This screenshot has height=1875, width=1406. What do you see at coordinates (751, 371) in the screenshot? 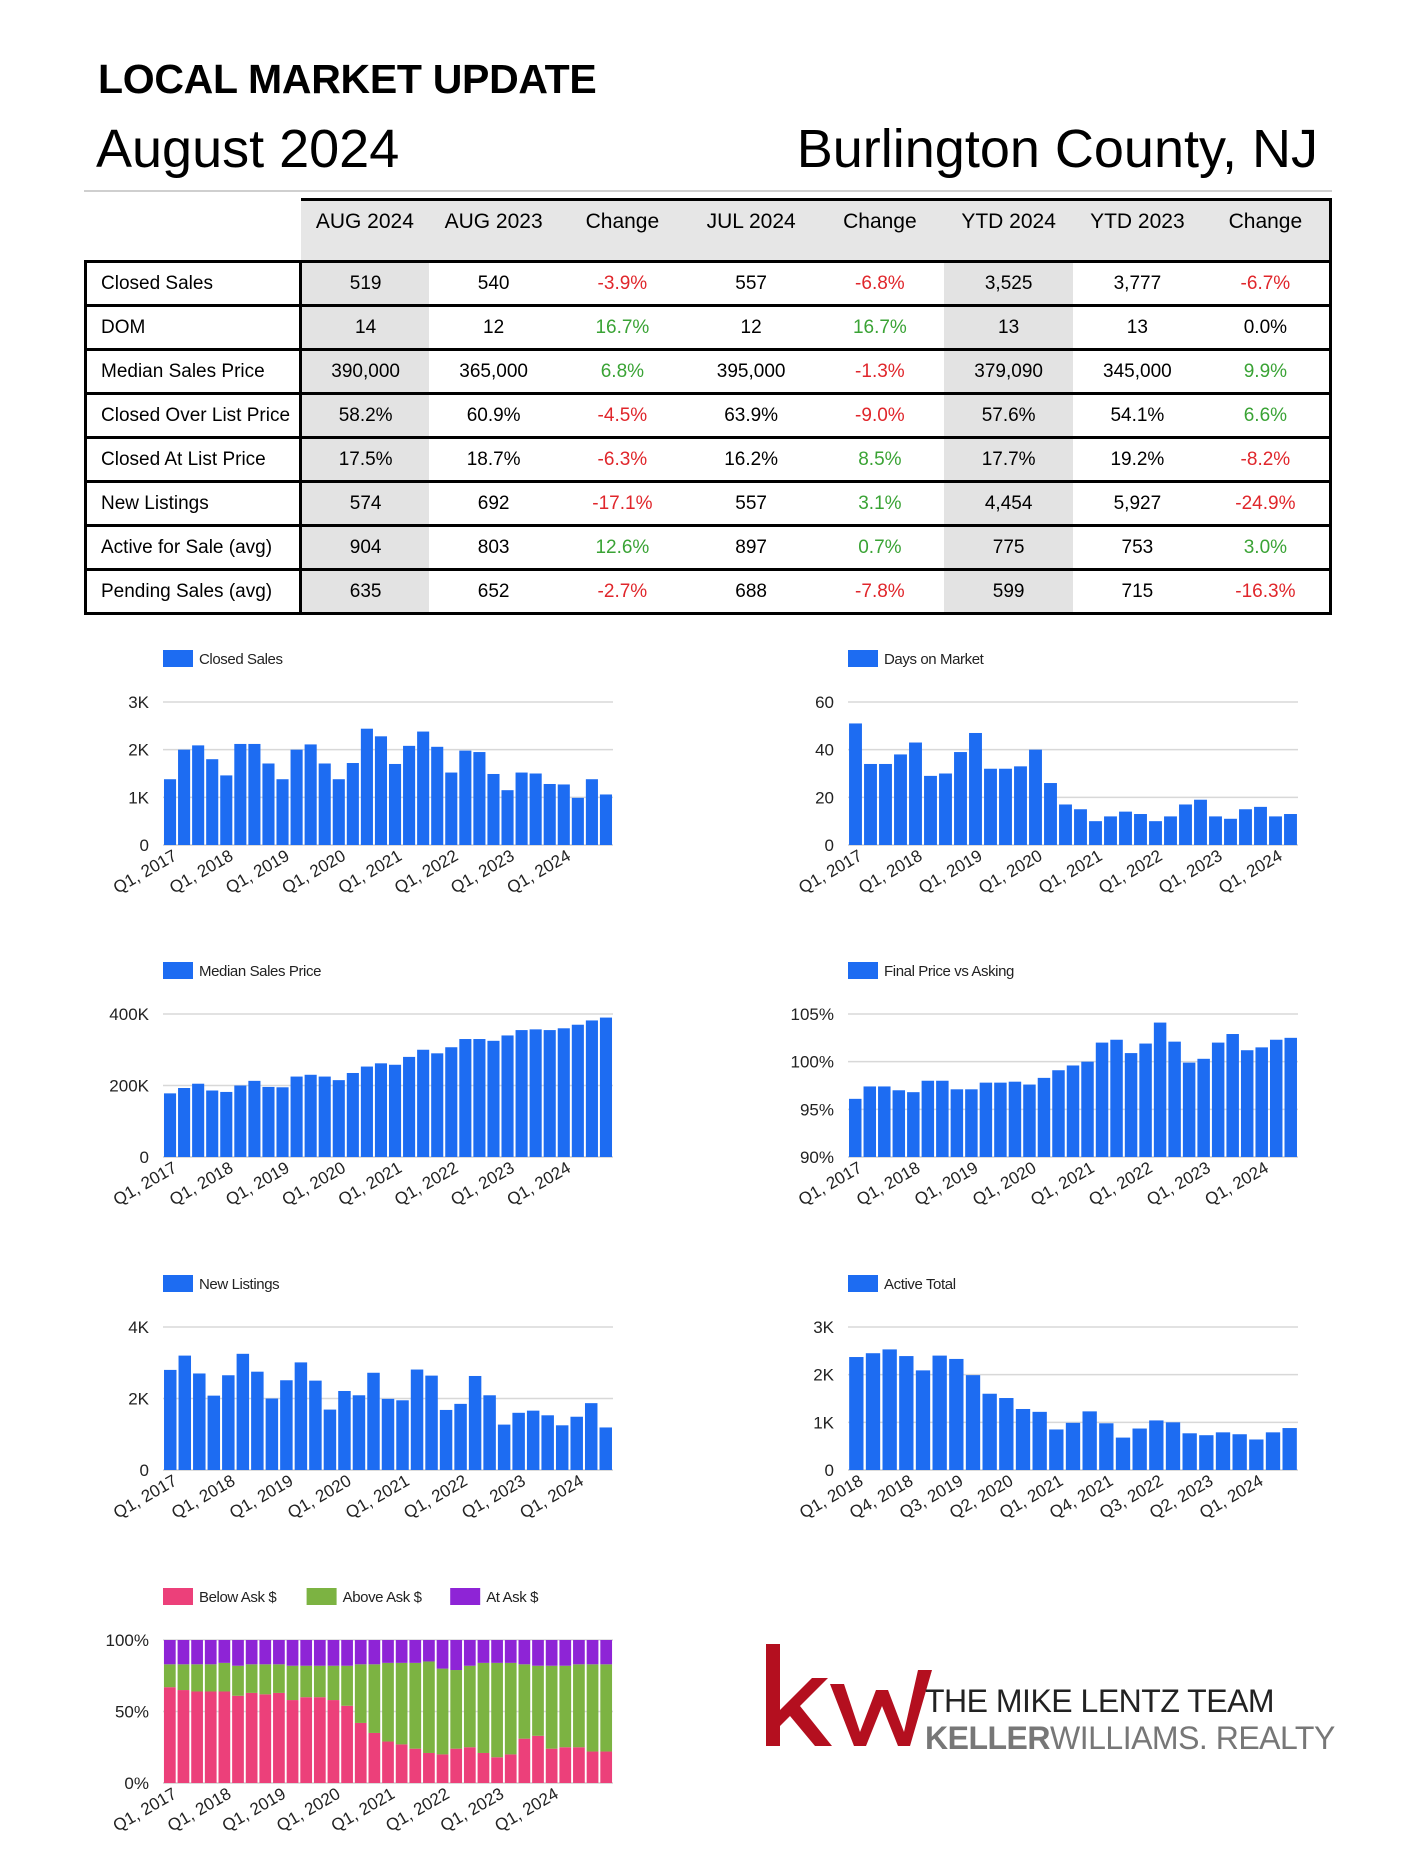
I see `table-cell: 395,000` at bounding box center [751, 371].